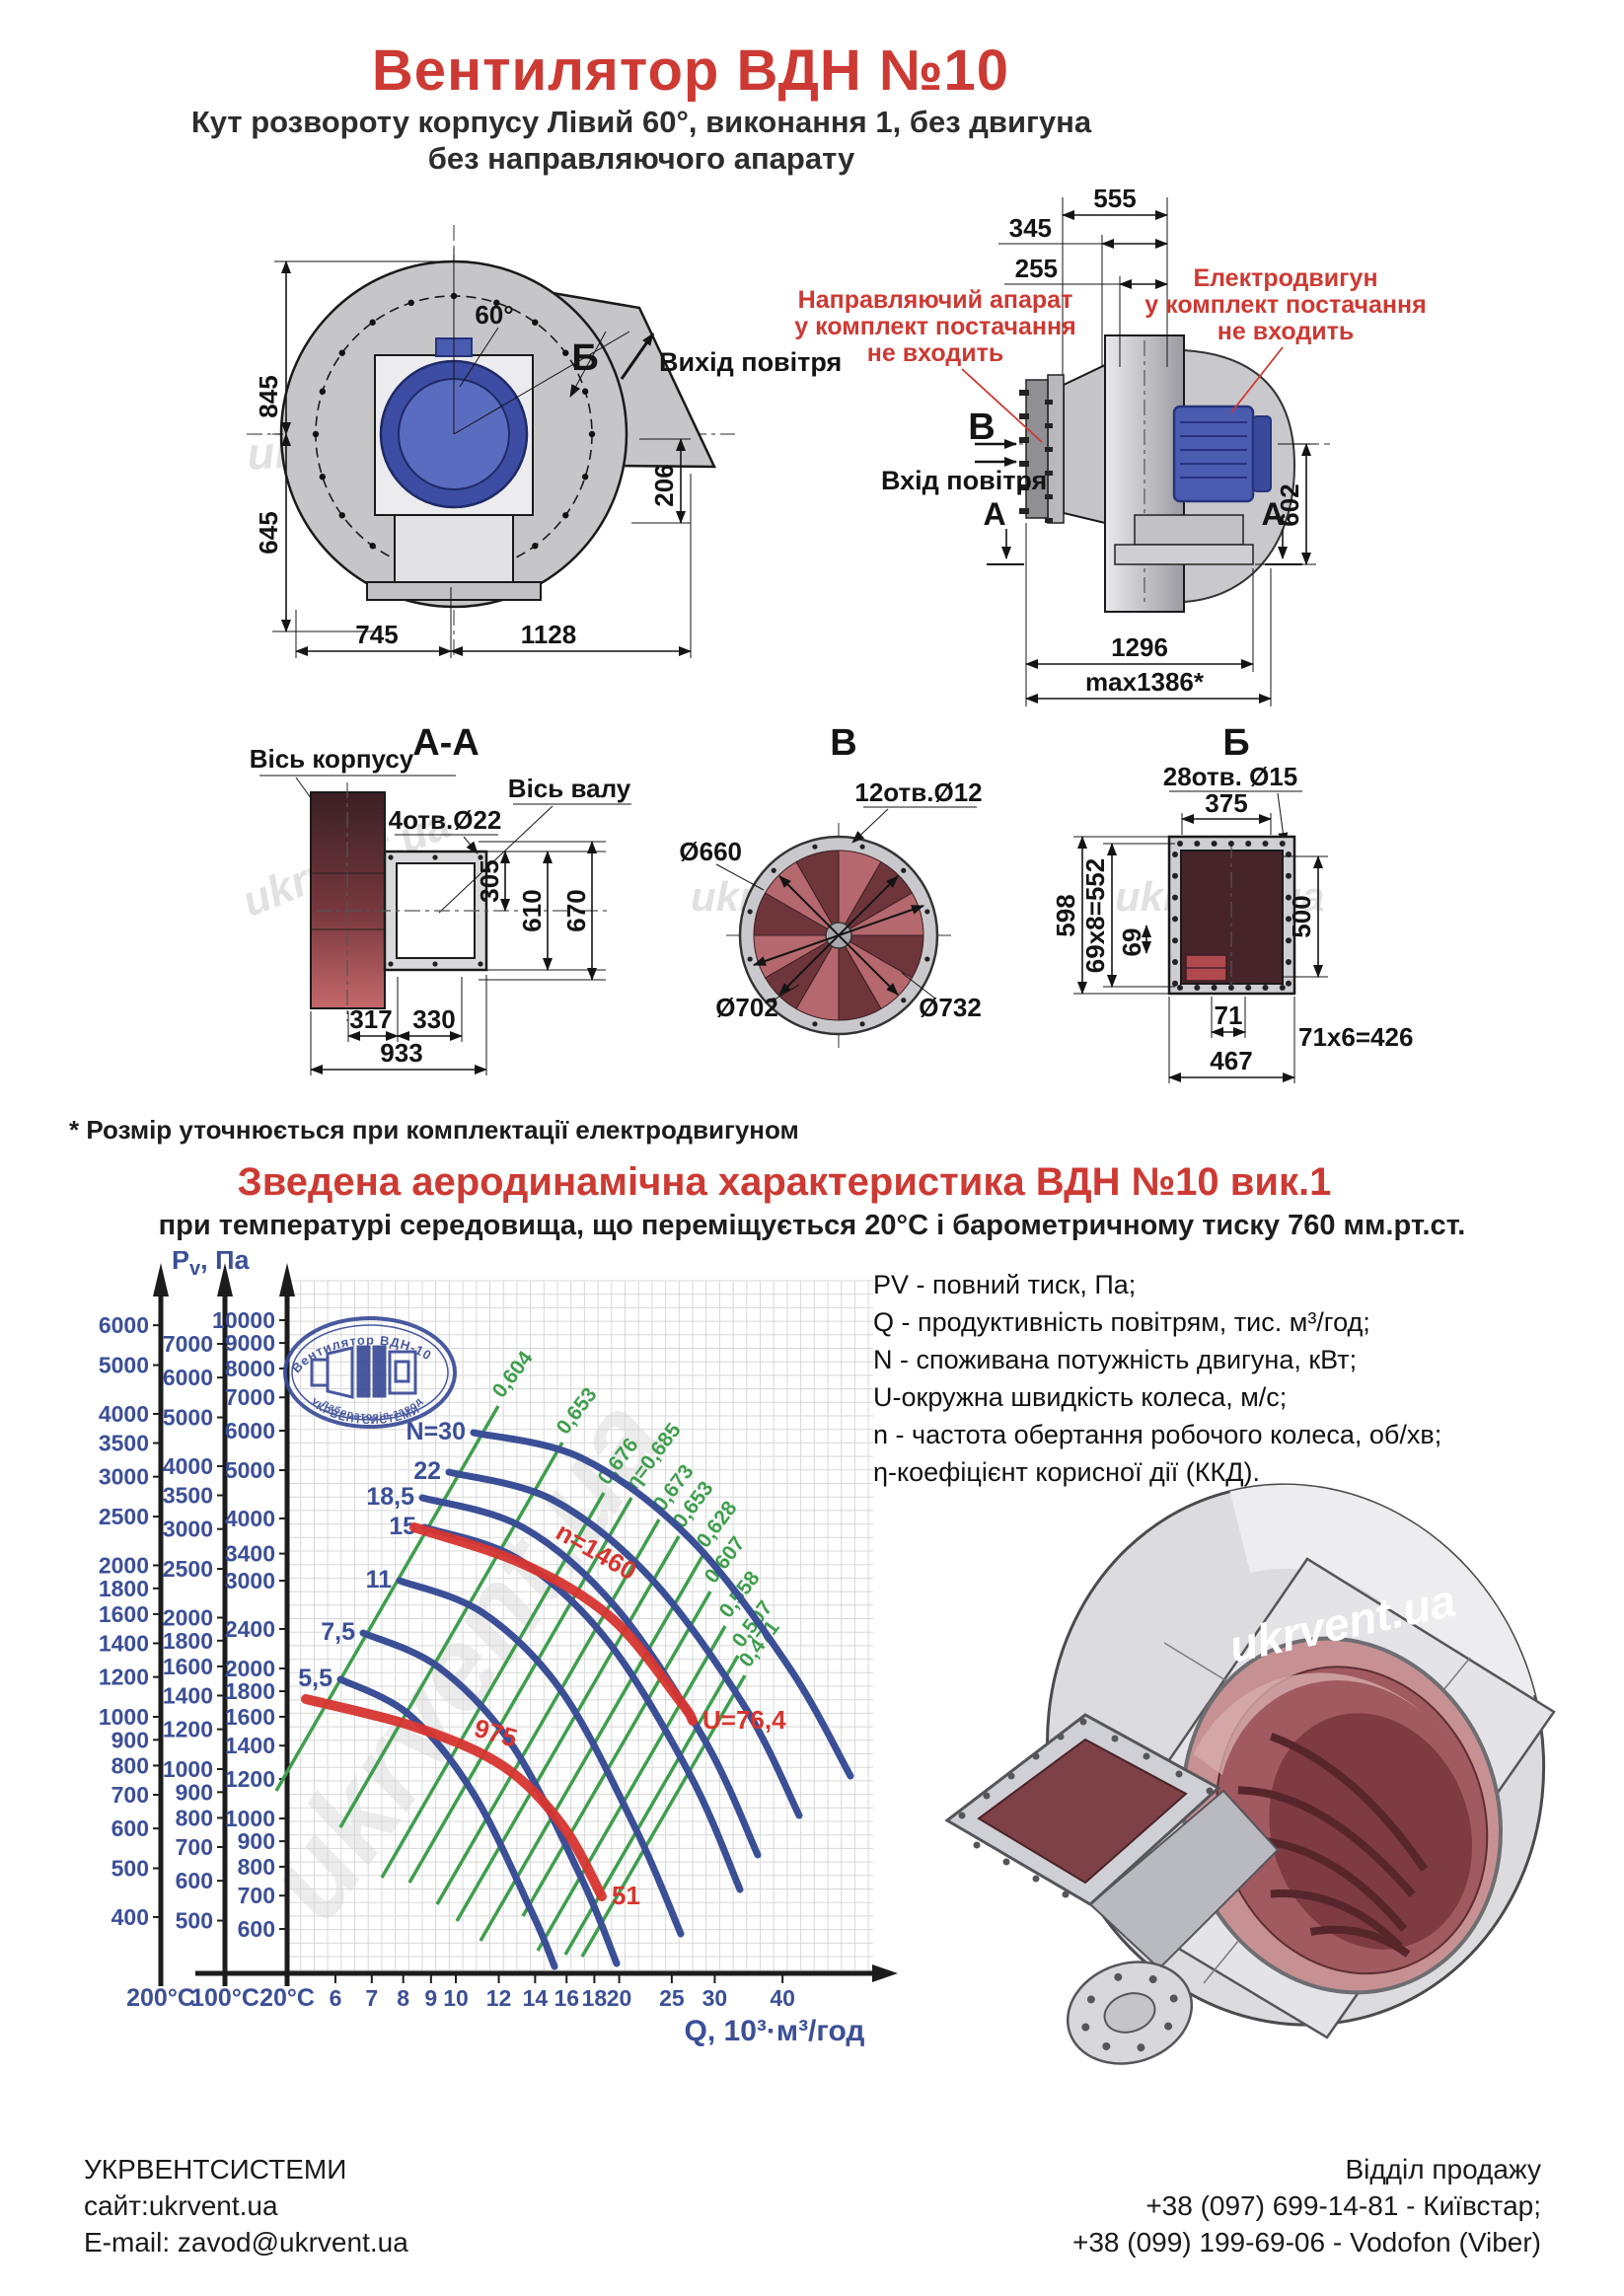 This screenshot has height=2296, width=1624. Describe the element at coordinates (124, 1614) in the screenshot. I see `pressure-tick-label: 1600` at that location.